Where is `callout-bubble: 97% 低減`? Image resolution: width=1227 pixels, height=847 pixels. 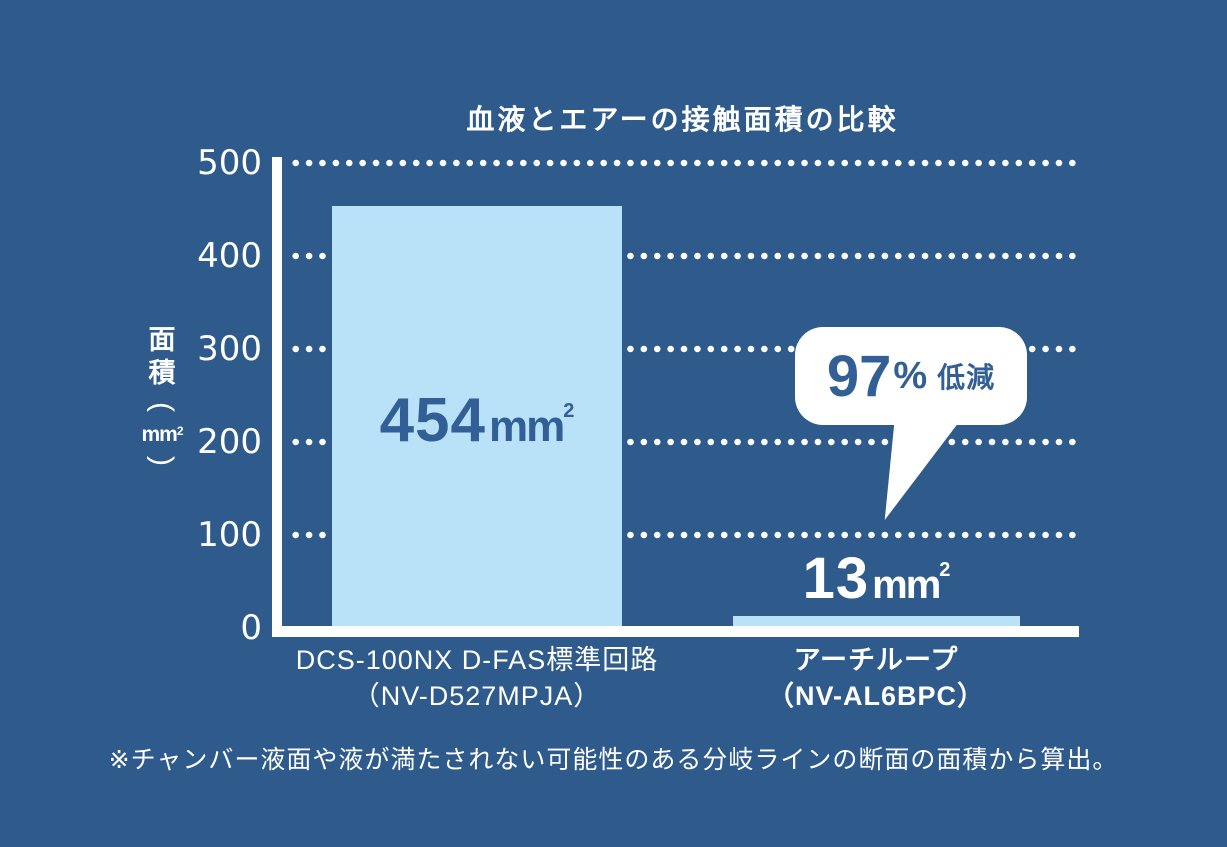 callout-bubble: 97% 低減 is located at coordinates (911, 376).